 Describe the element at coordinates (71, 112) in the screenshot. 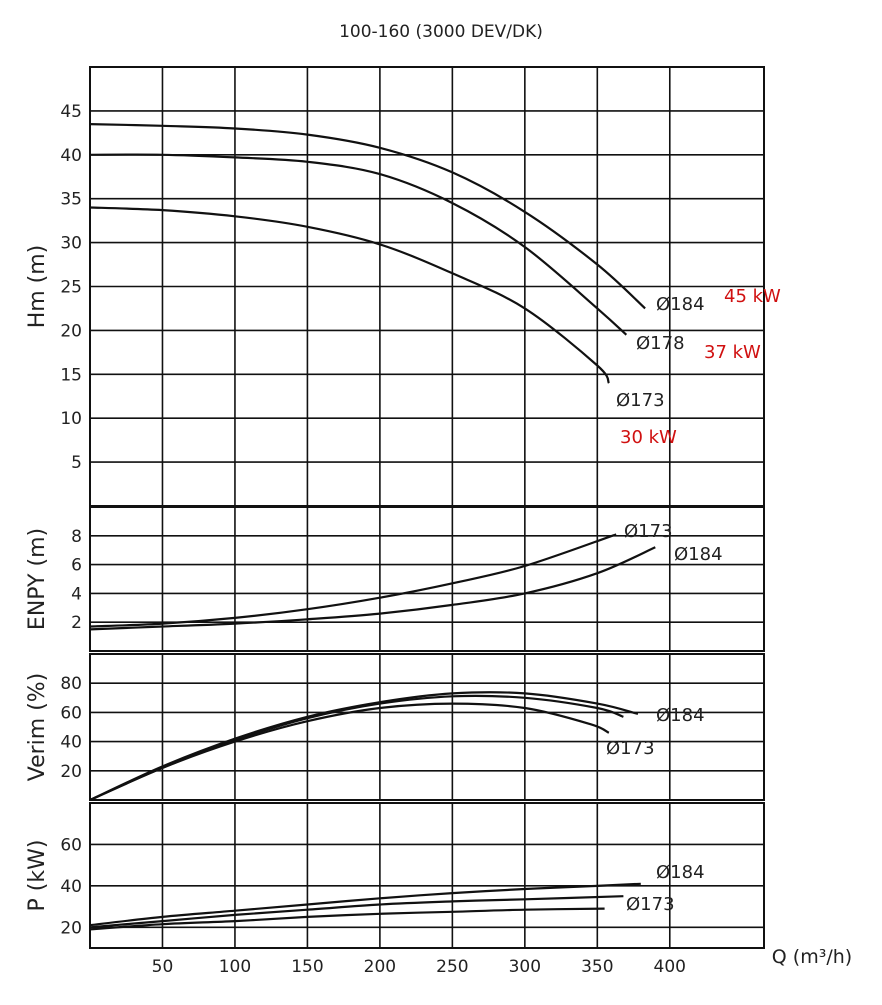

I see `hm-ytick-label: 45` at that location.